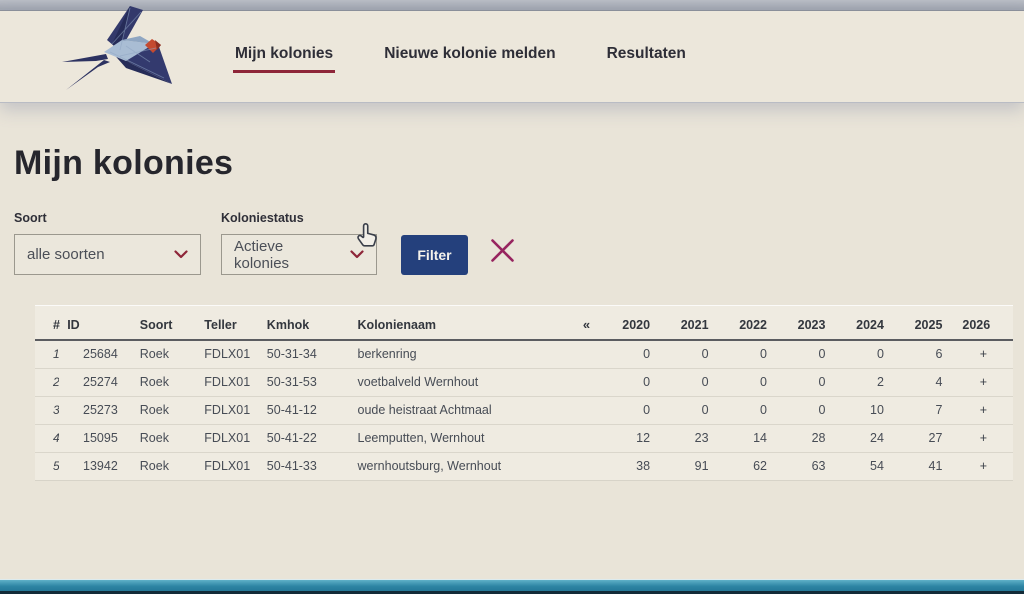 The image size is (1024, 594). Describe the element at coordinates (866, 323) in the screenshot. I see `col-header-2024: 2024` at that location.